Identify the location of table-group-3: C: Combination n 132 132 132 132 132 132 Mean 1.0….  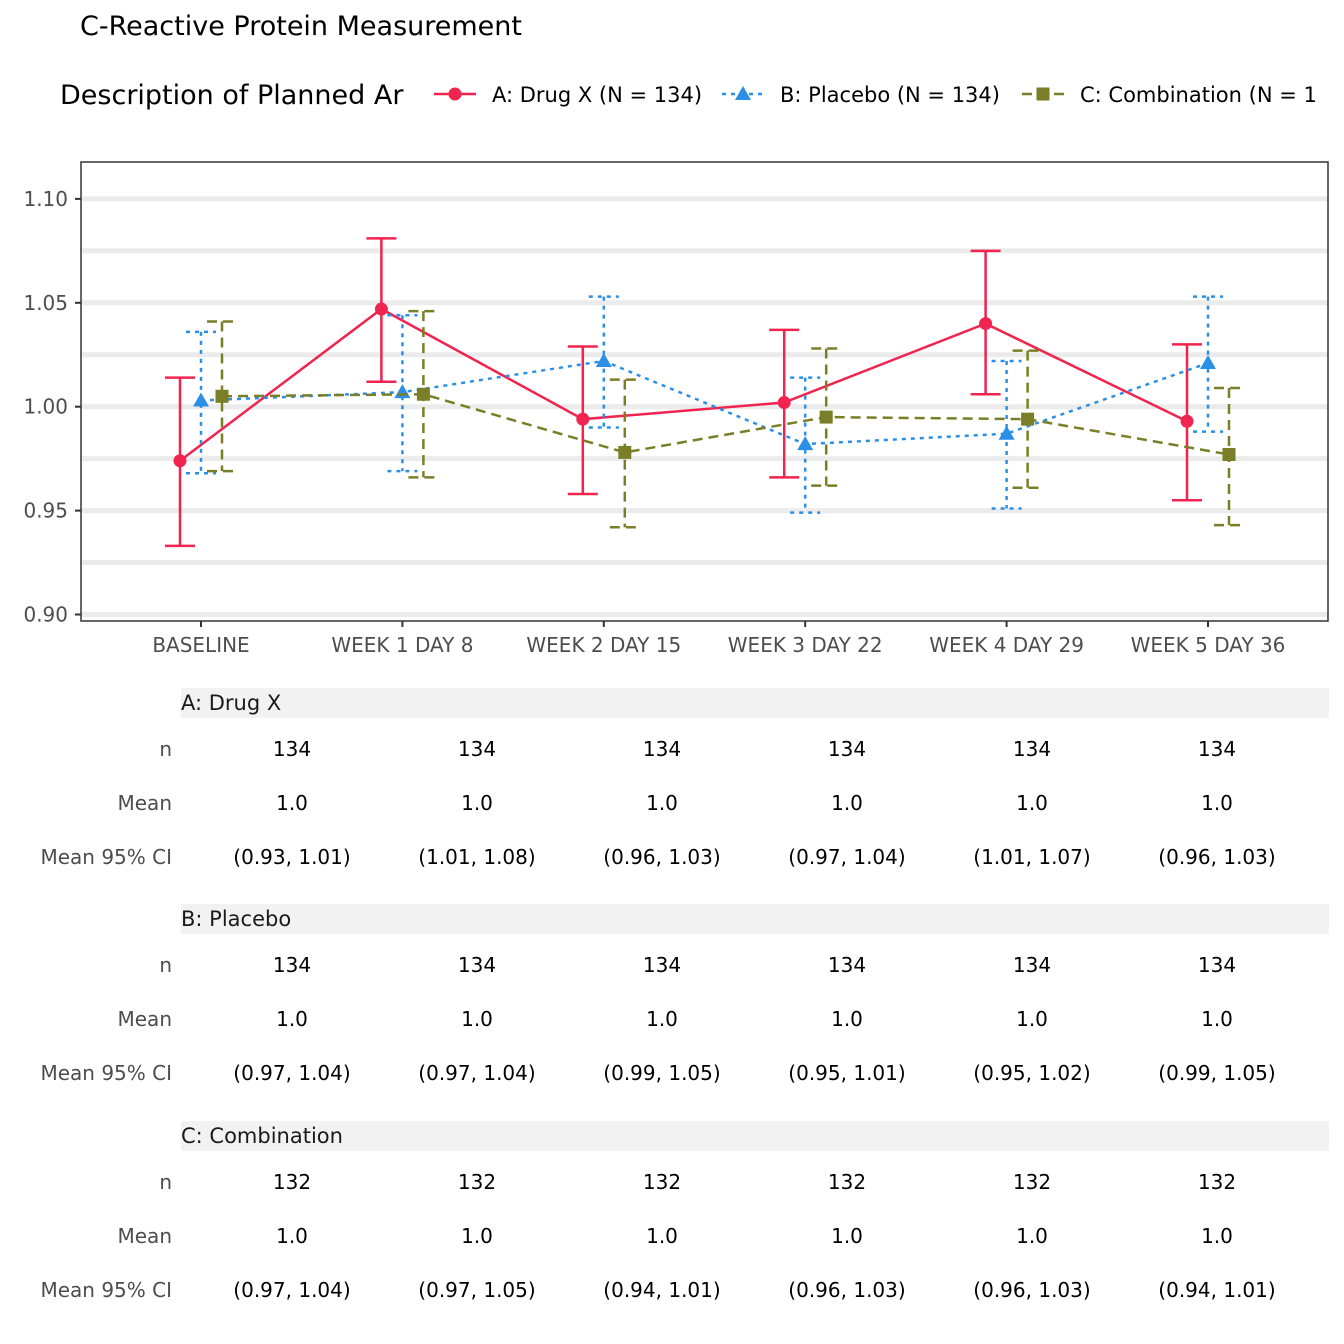
(684, 1211).